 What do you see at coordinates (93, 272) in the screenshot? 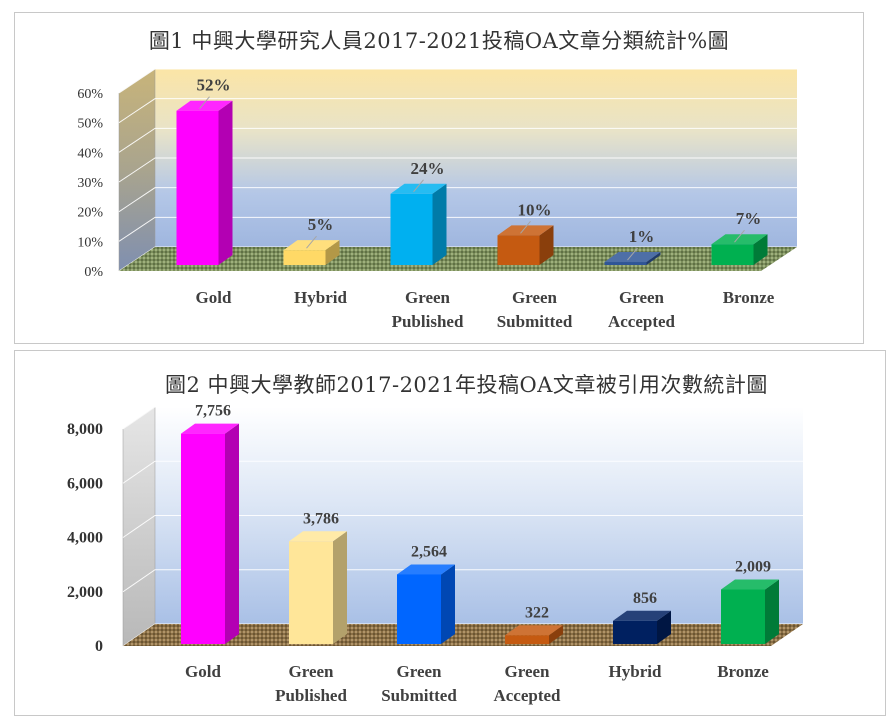
I see `y-tick-label: 0%` at bounding box center [93, 272].